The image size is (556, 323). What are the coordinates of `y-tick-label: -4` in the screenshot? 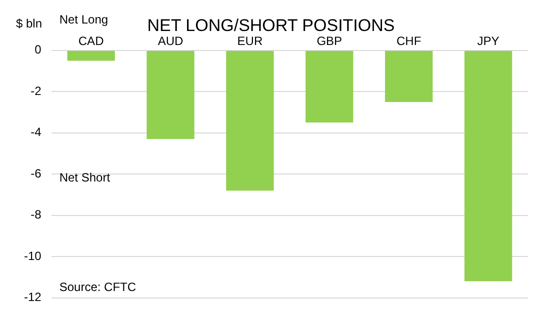 It's located at (36, 132).